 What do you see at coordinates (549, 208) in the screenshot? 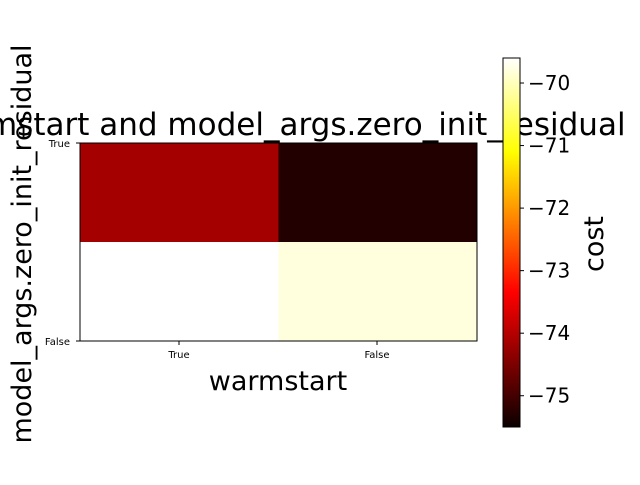
I see `colorbar-tick-label-2: −72` at bounding box center [549, 208].